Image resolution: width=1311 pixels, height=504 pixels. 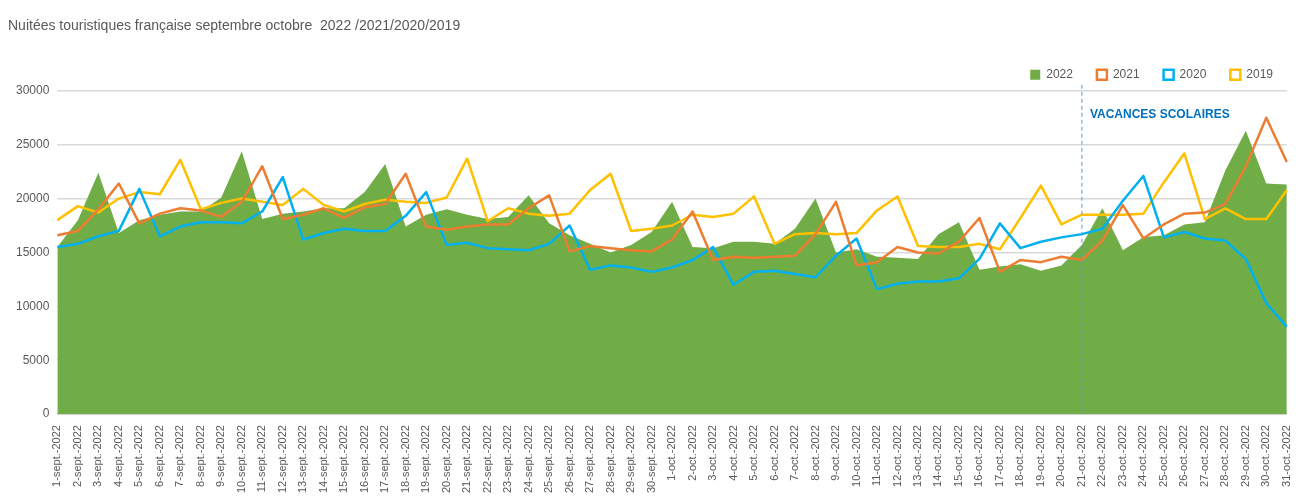 What do you see at coordinates (527, 459) in the screenshot?
I see `x-tick-label: 24-sept.-2022` at bounding box center [527, 459].